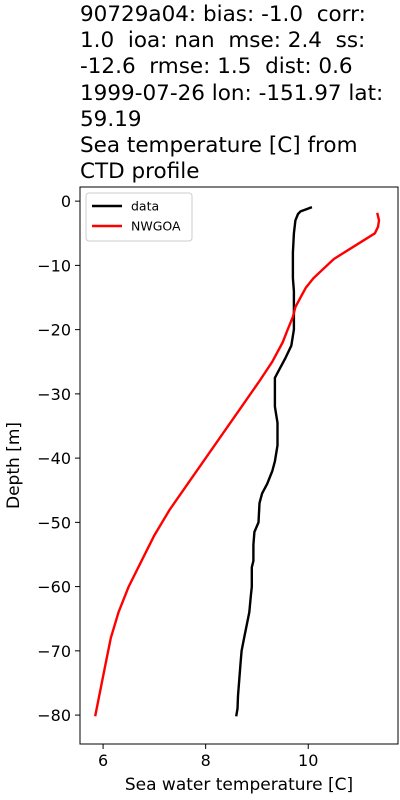 The image size is (400, 800). I want to click on series-line-data, so click(274, 461).